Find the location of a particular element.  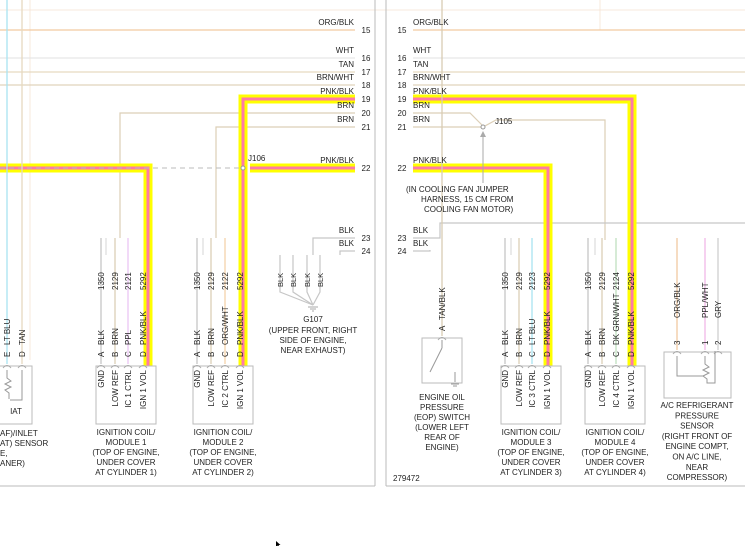

thermistor-icon is located at coordinates (13, 385).